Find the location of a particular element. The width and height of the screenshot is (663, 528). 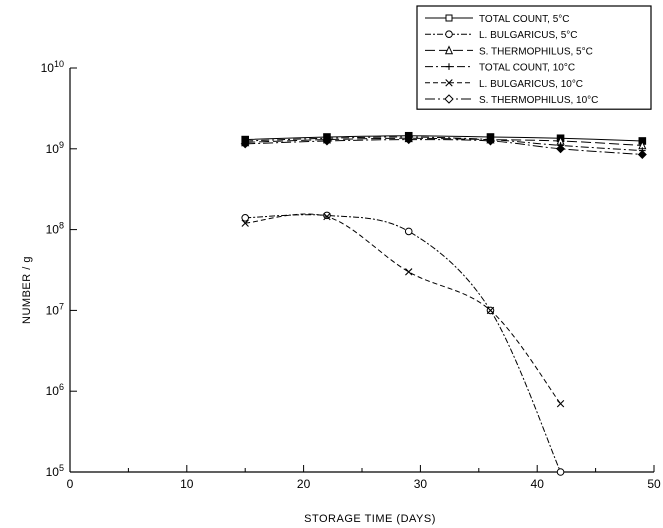

y-tick-label: 10⁵ is located at coordinates (55, 471).